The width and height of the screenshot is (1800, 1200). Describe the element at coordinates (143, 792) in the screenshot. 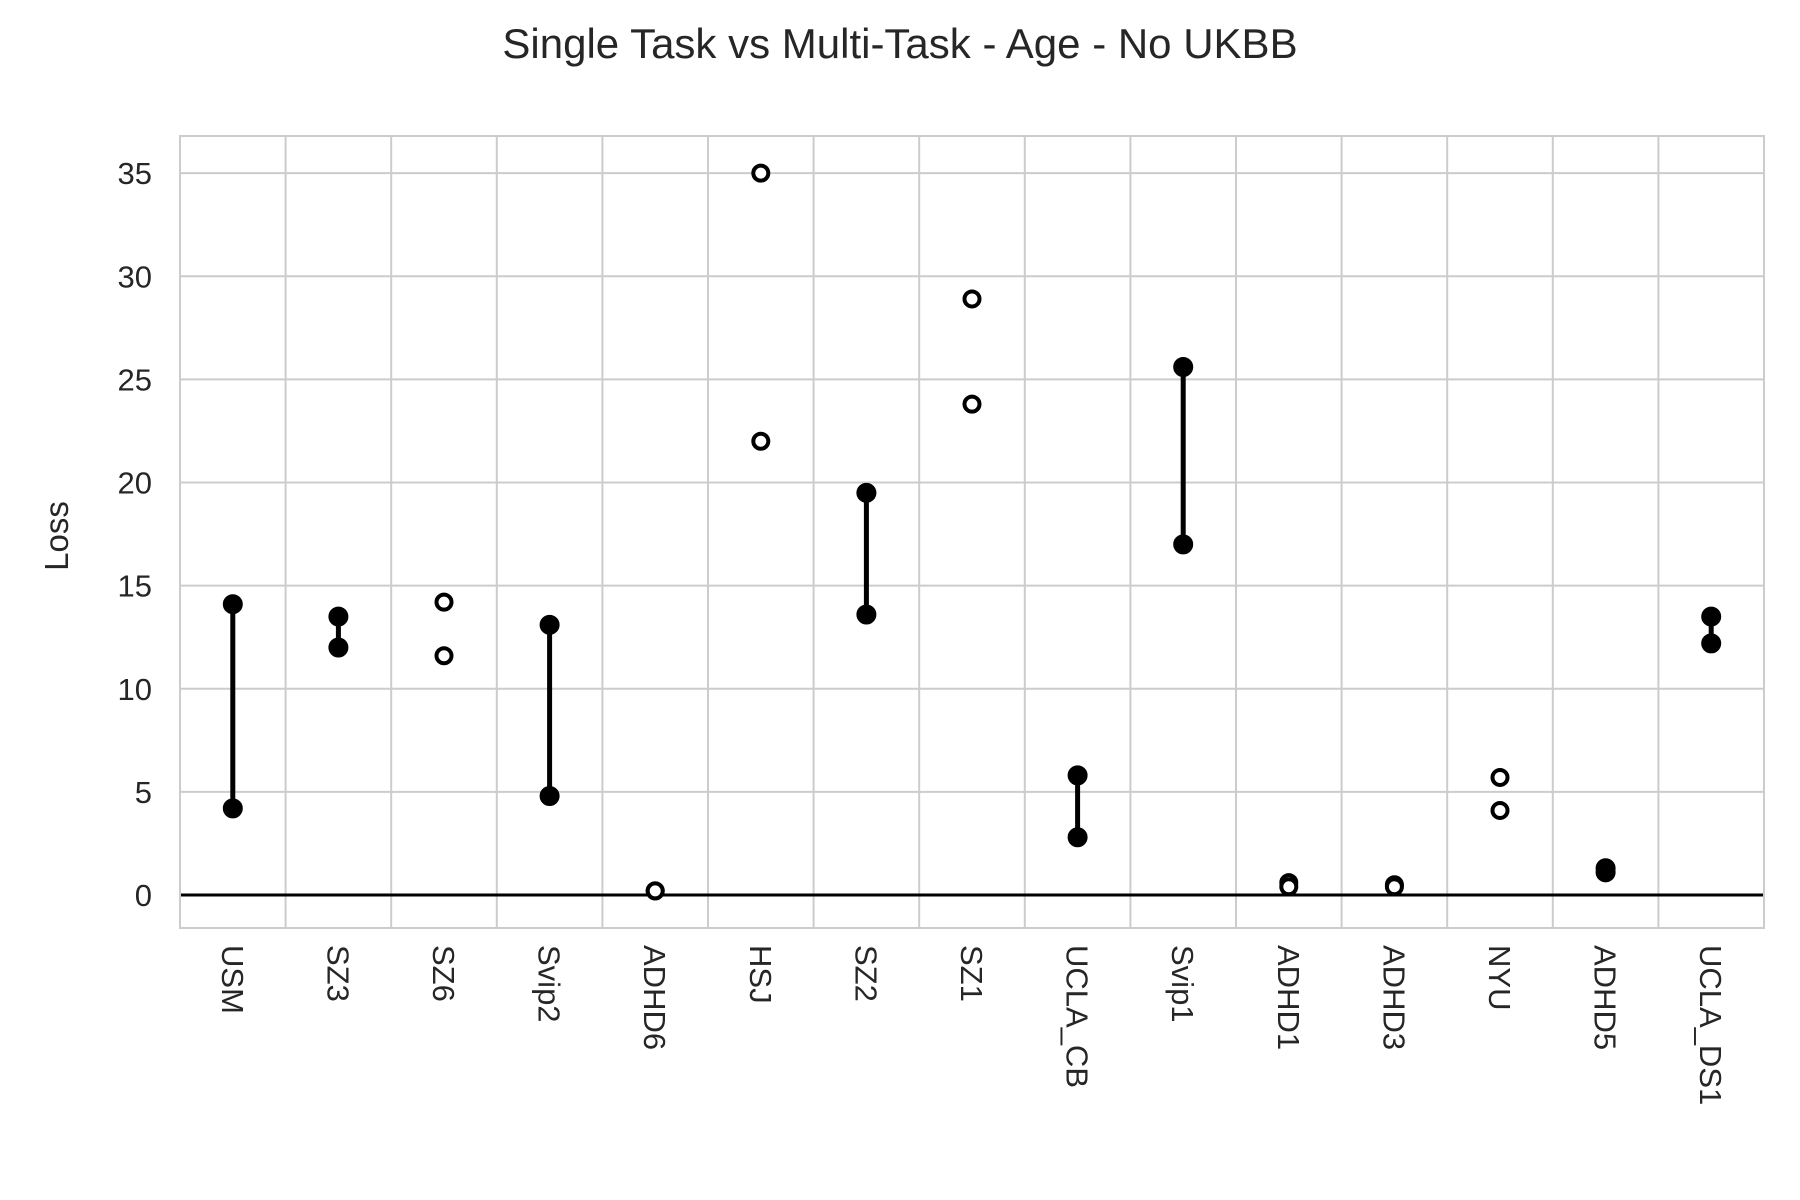

I see `y-tick-label: 5` at that location.